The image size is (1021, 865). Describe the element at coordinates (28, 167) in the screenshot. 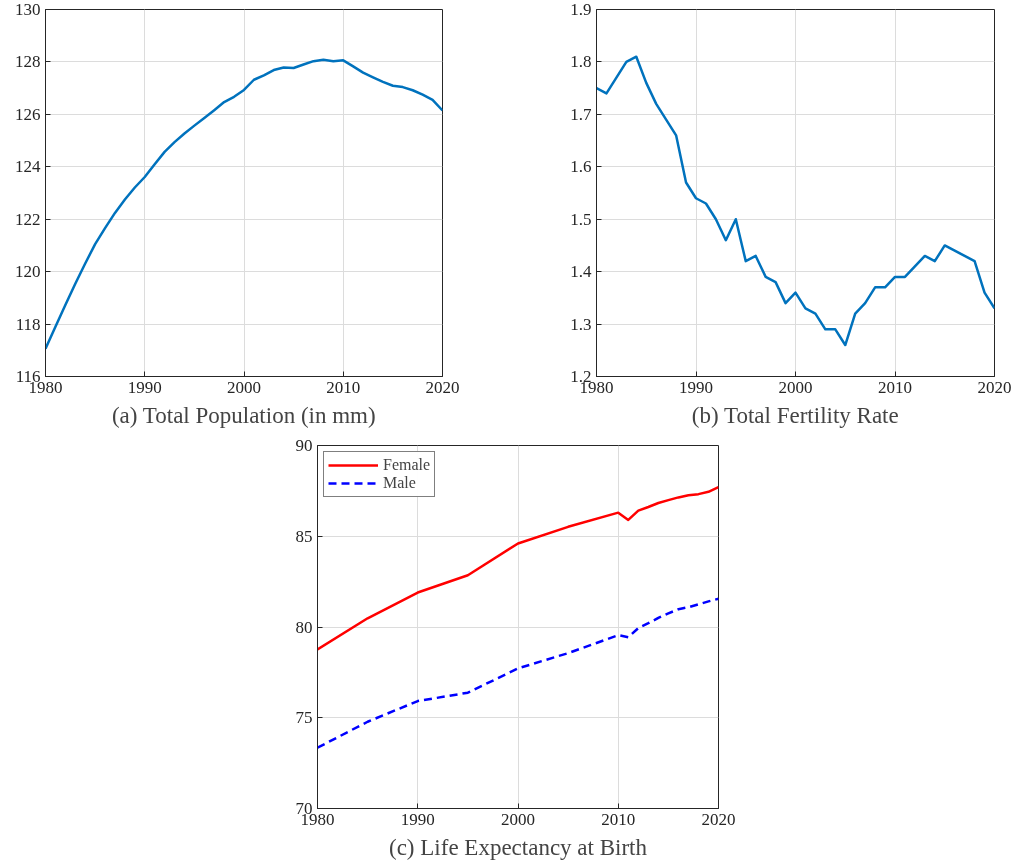

I see `y-tick-label: 124` at that location.